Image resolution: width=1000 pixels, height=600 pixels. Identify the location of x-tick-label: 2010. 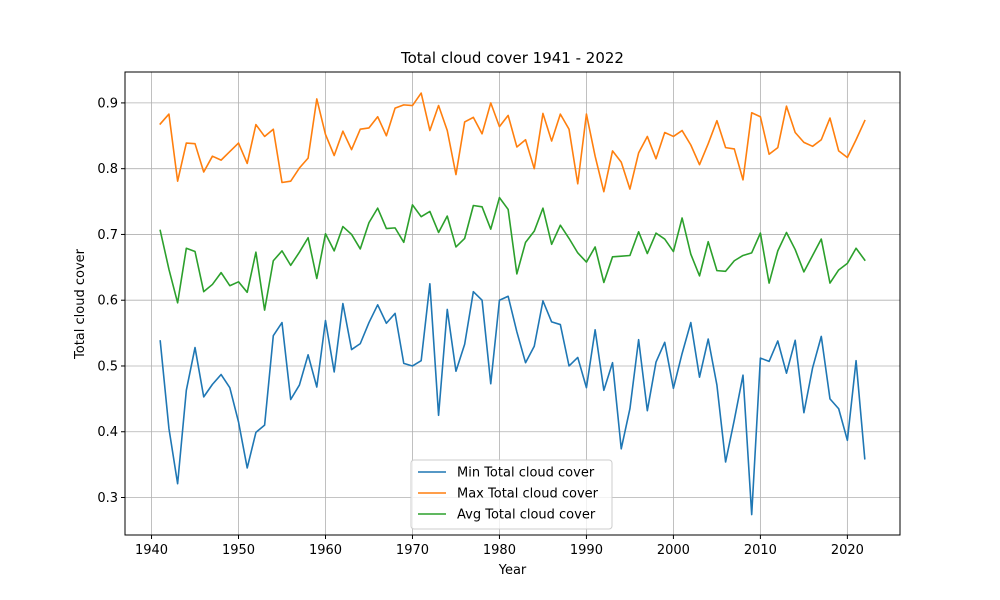
(760, 550).